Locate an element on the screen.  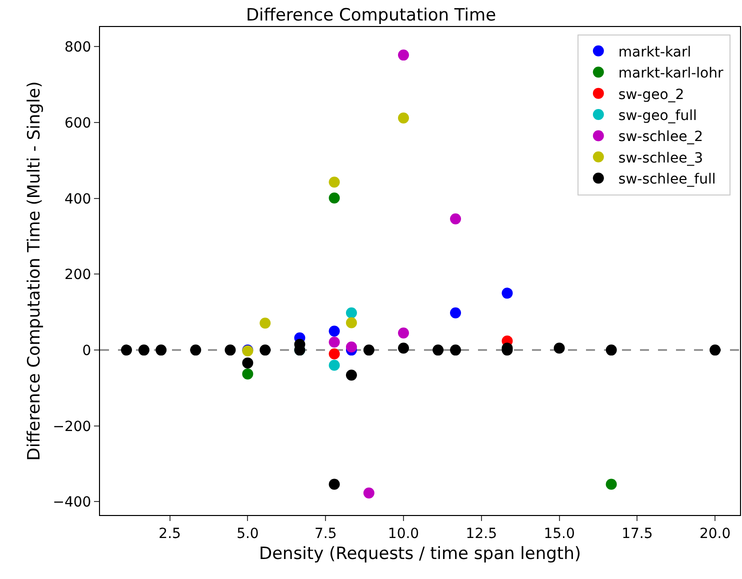
x-tick-label: 20.0 is located at coordinates (715, 534).